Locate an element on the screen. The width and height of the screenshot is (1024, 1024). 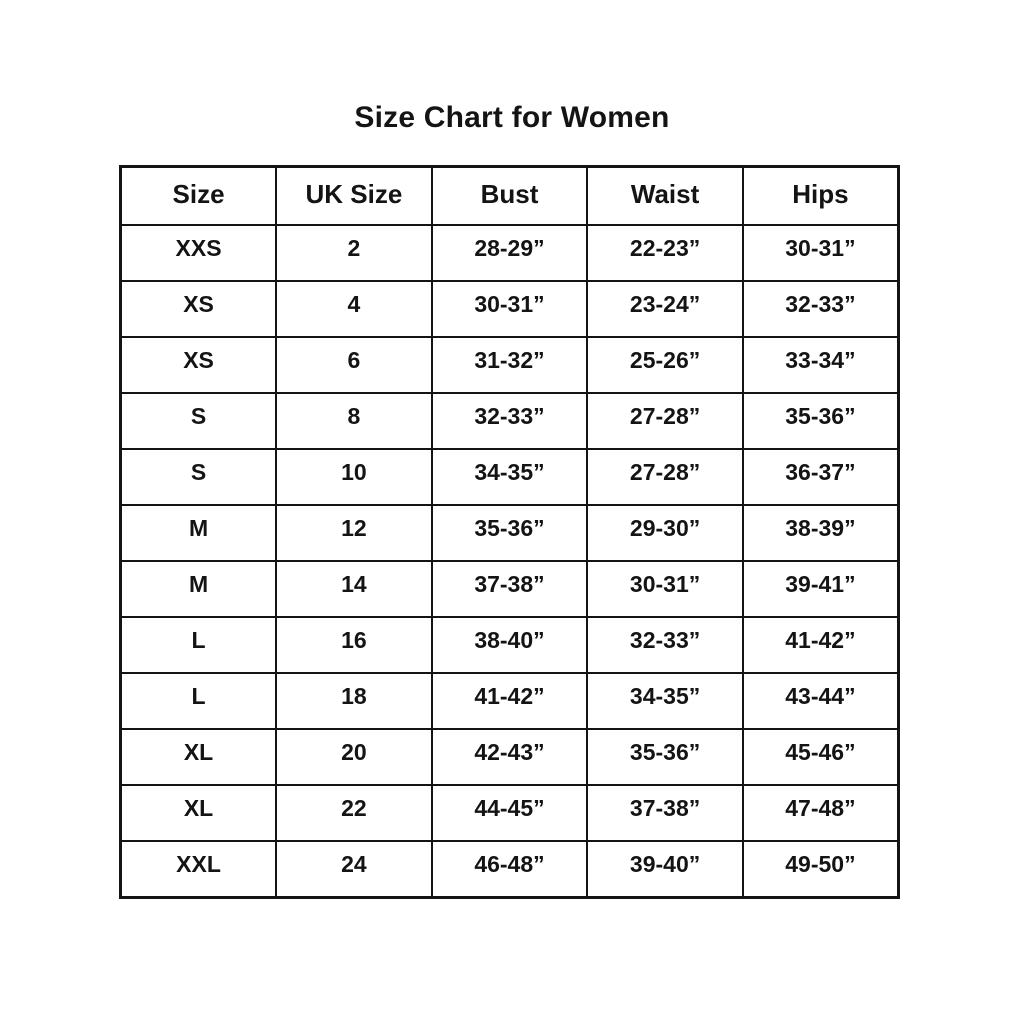
cell-hips: 43-44” is located at coordinates (820, 701).